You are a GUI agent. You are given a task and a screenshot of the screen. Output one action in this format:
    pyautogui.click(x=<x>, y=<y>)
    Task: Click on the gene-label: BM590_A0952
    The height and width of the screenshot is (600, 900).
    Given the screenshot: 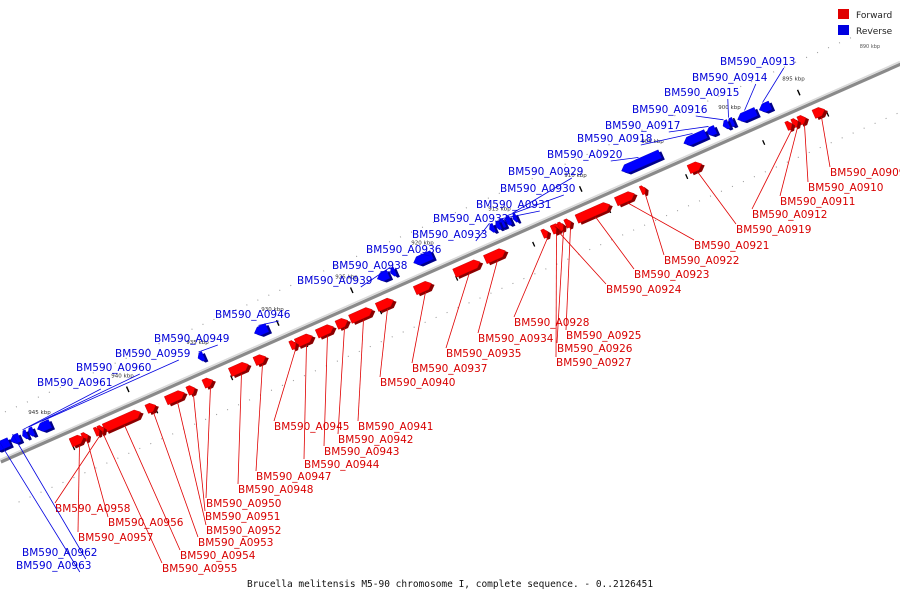 What is the action you would take?
    pyautogui.click(x=243, y=531)
    